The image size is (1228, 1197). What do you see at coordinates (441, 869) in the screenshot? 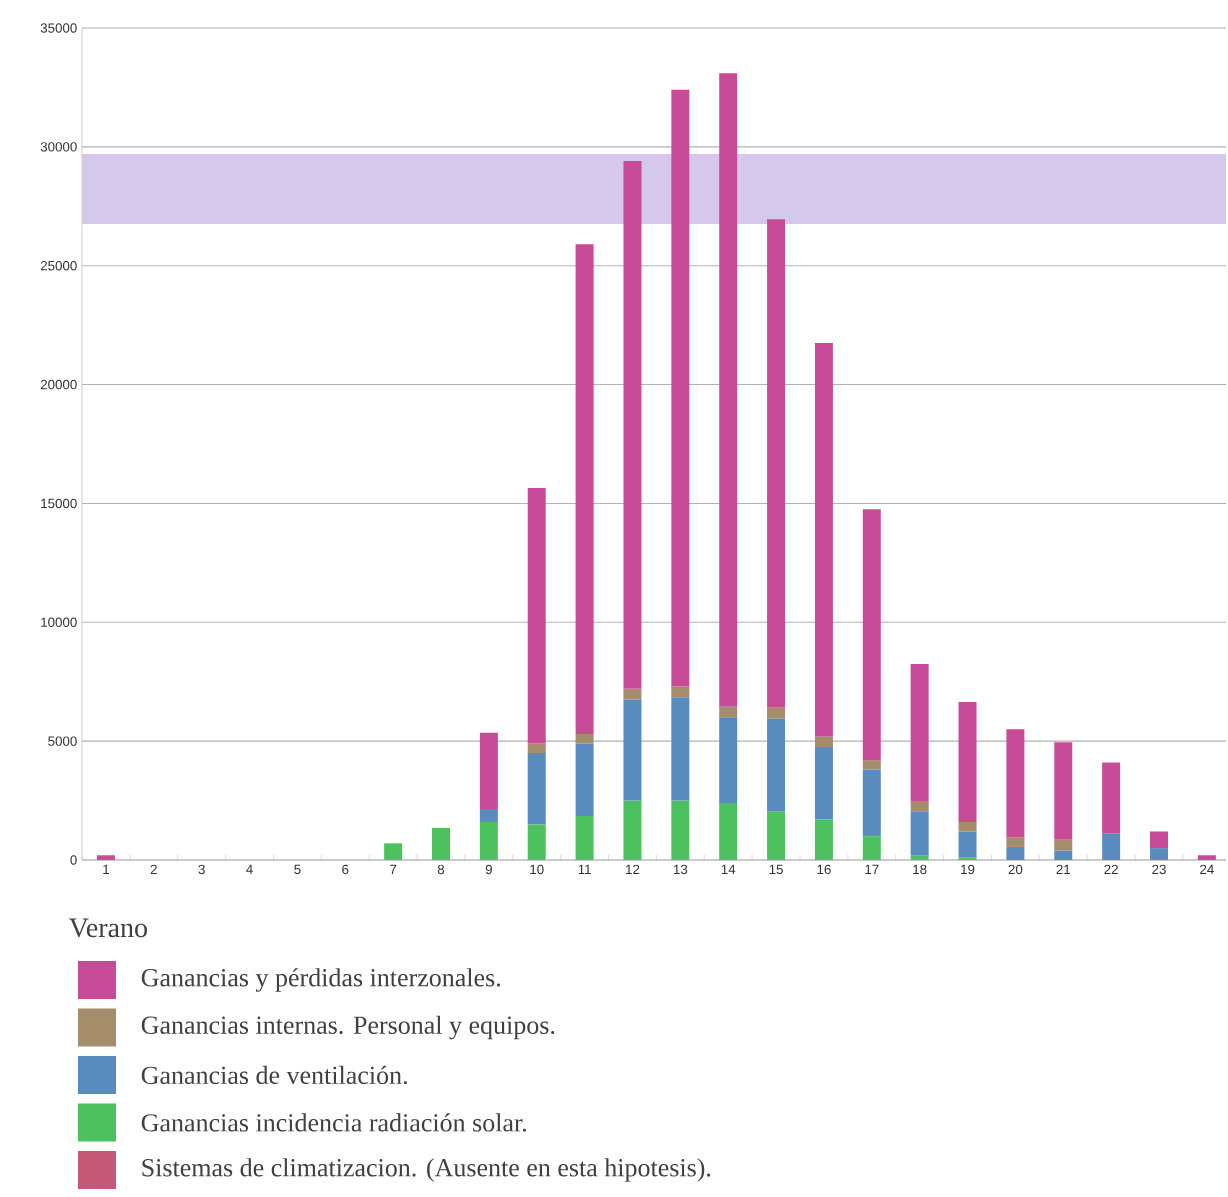
I see `x-tick-label: 8` at bounding box center [441, 869].